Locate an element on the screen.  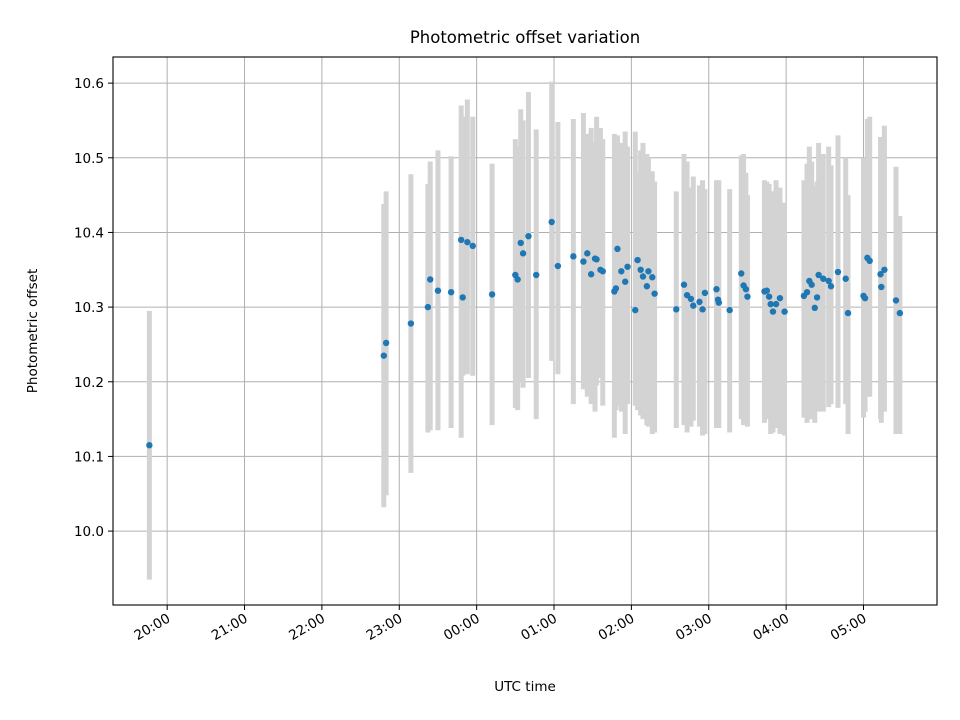
x-tick-label: 02:00 is located at coordinates (617, 627).